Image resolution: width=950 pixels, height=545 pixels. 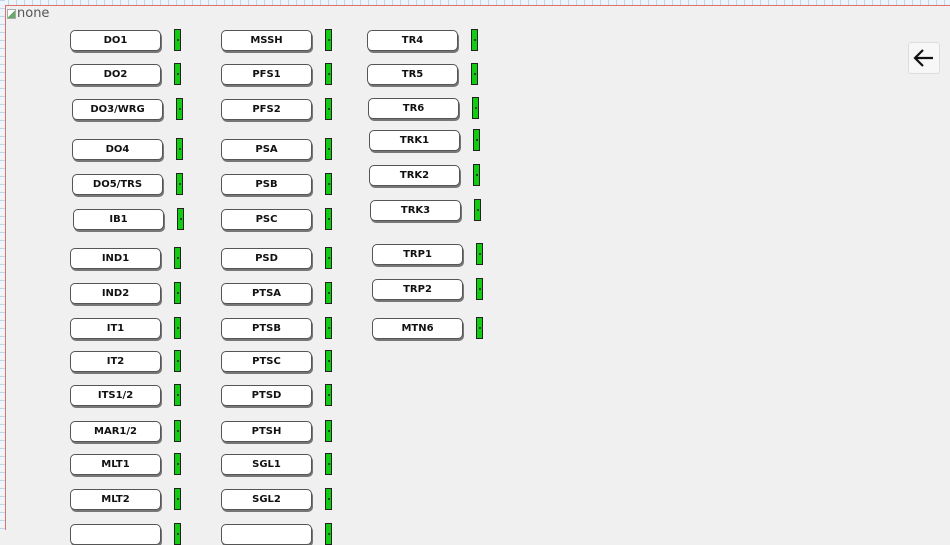 What do you see at coordinates (328, 499) in the screenshot?
I see `status-indicator-sgl2` at bounding box center [328, 499].